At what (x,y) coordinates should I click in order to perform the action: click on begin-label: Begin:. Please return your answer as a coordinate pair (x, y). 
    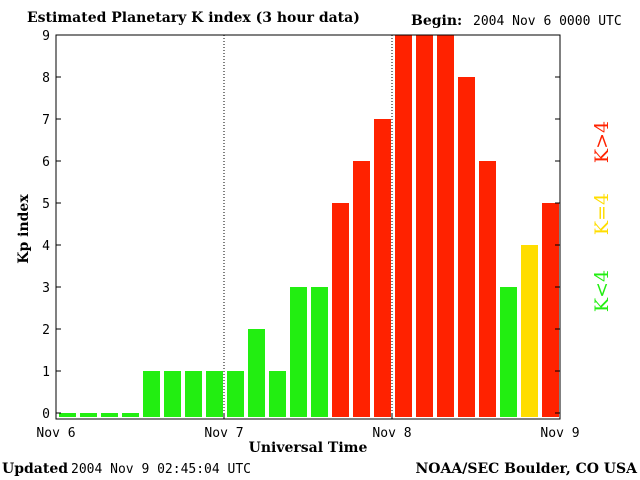
    Looking at the image, I should click on (437, 21).